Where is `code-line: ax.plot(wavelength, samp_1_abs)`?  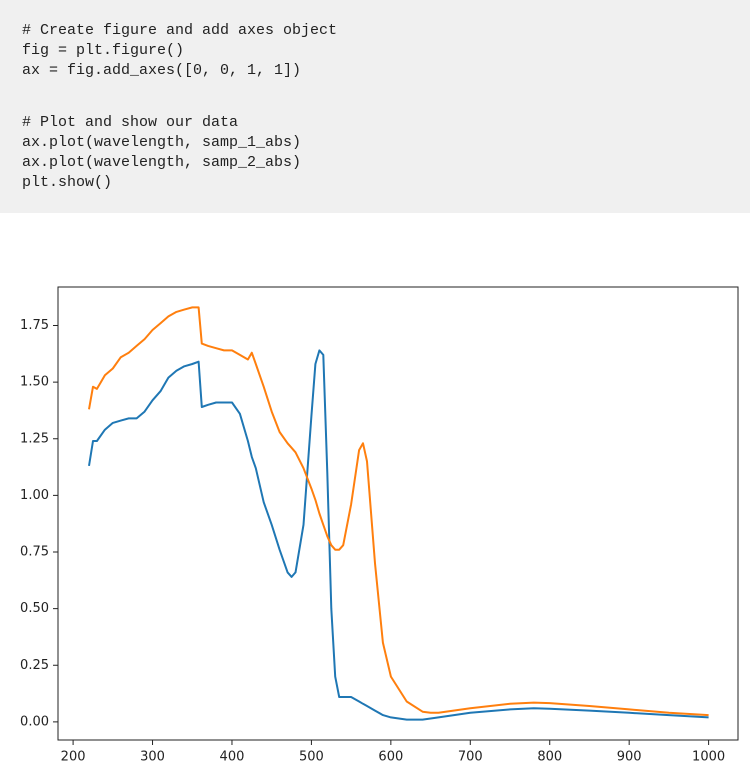
code-line: ax.plot(wavelength, samp_1_abs) is located at coordinates (162, 142).